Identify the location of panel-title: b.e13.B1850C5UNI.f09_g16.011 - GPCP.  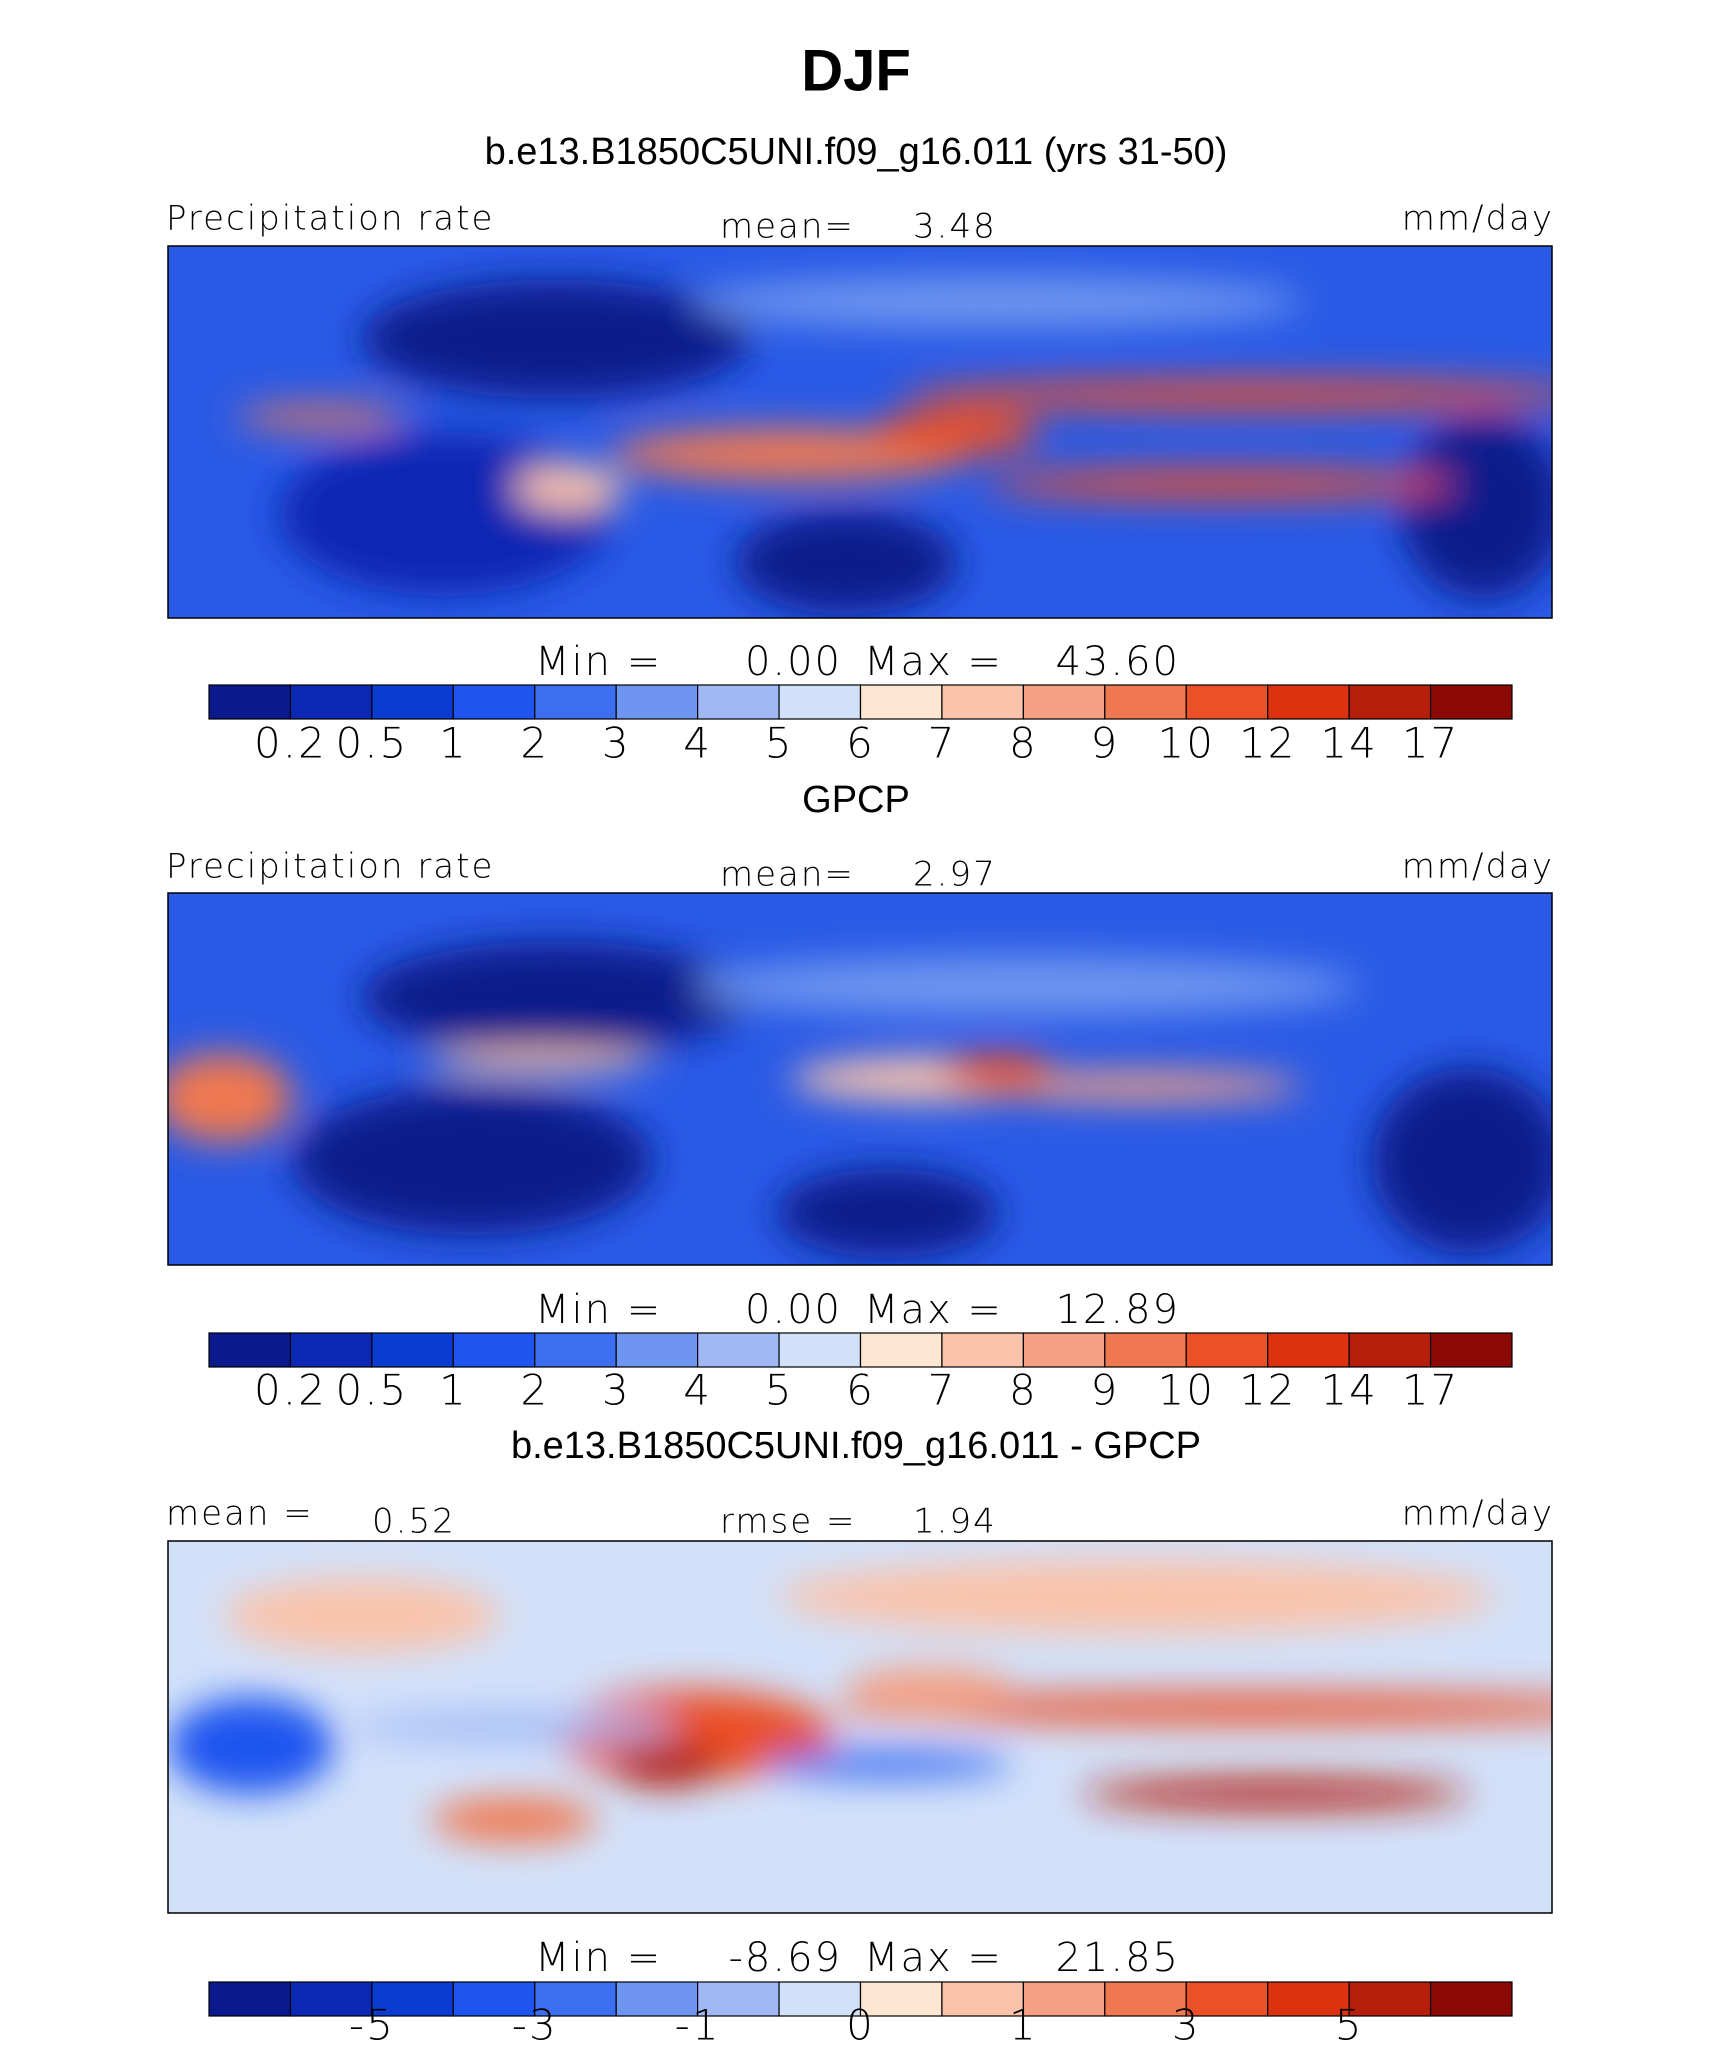
(856, 1446).